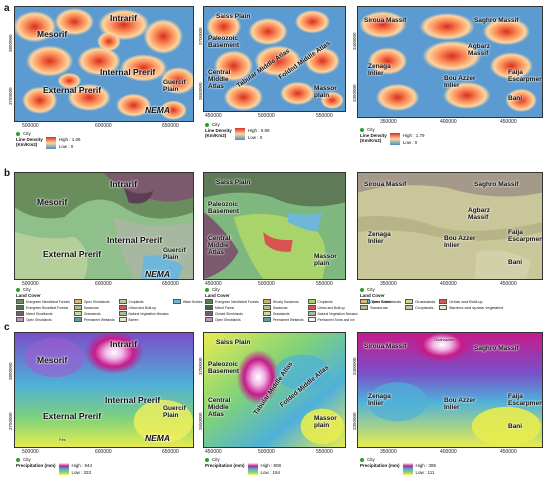  What do you see at coordinates (81, 472) in the screenshot?
I see `legend-low: Low : 333` at bounding box center [81, 472].